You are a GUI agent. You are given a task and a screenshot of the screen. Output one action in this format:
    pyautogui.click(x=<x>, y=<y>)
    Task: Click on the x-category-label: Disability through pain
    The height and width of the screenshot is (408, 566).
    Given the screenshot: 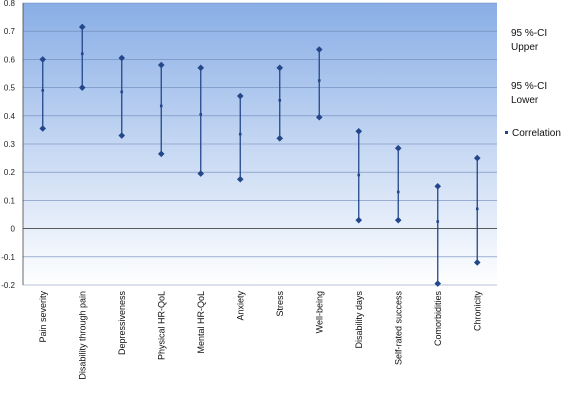 What is the action you would take?
    pyautogui.click(x=82, y=335)
    